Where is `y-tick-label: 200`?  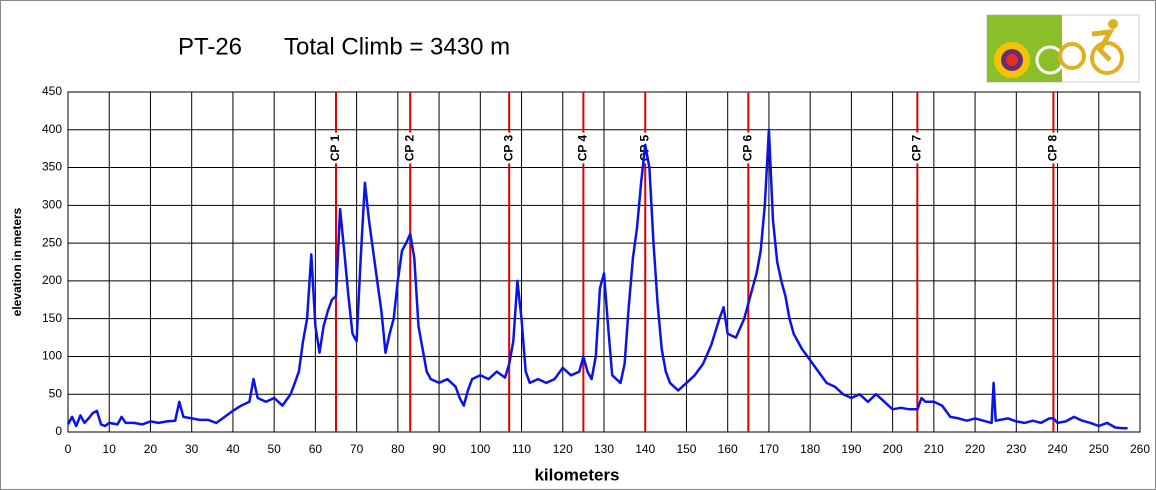
y-tick-label: 200 is located at coordinates (52, 280).